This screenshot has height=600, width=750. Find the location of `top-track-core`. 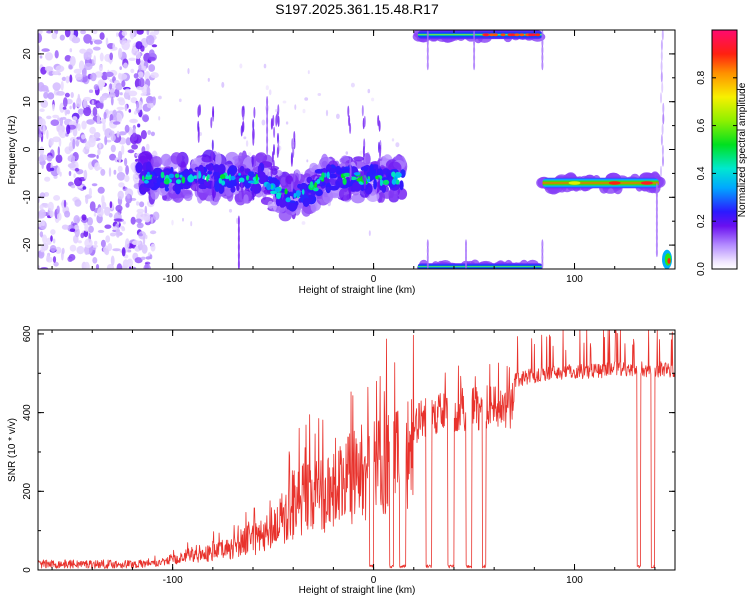

top-track-core is located at coordinates (480, 35).